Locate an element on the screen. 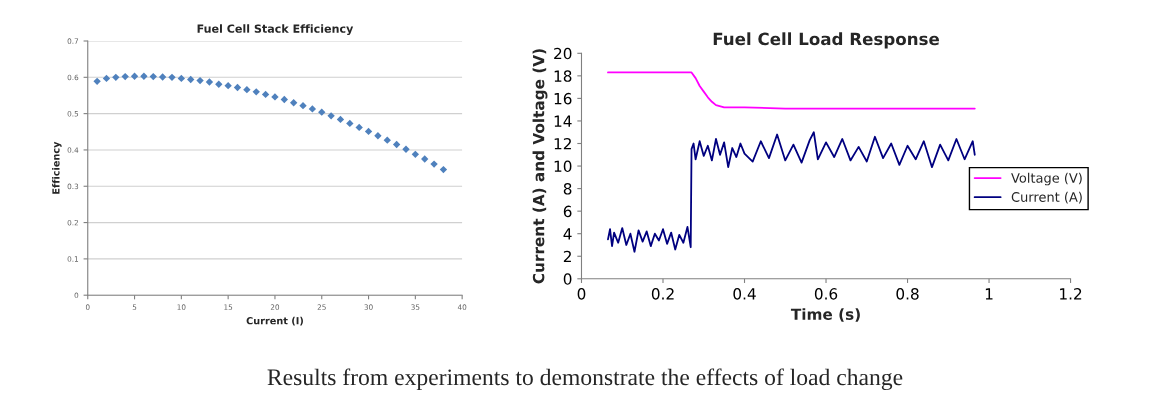 This screenshot has height=410, width=1170. y-tick-label: 16 is located at coordinates (563, 98).